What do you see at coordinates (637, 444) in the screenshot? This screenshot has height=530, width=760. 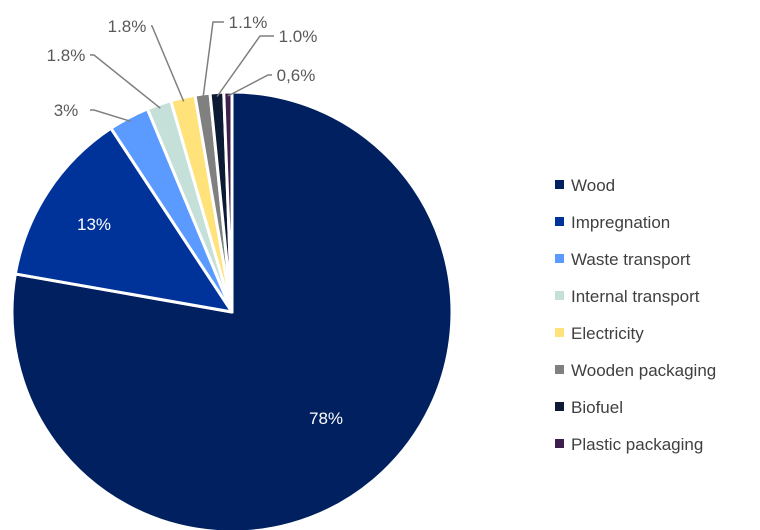 I see `legend-label-plastic-packaging: Plastic packaging` at bounding box center [637, 444].